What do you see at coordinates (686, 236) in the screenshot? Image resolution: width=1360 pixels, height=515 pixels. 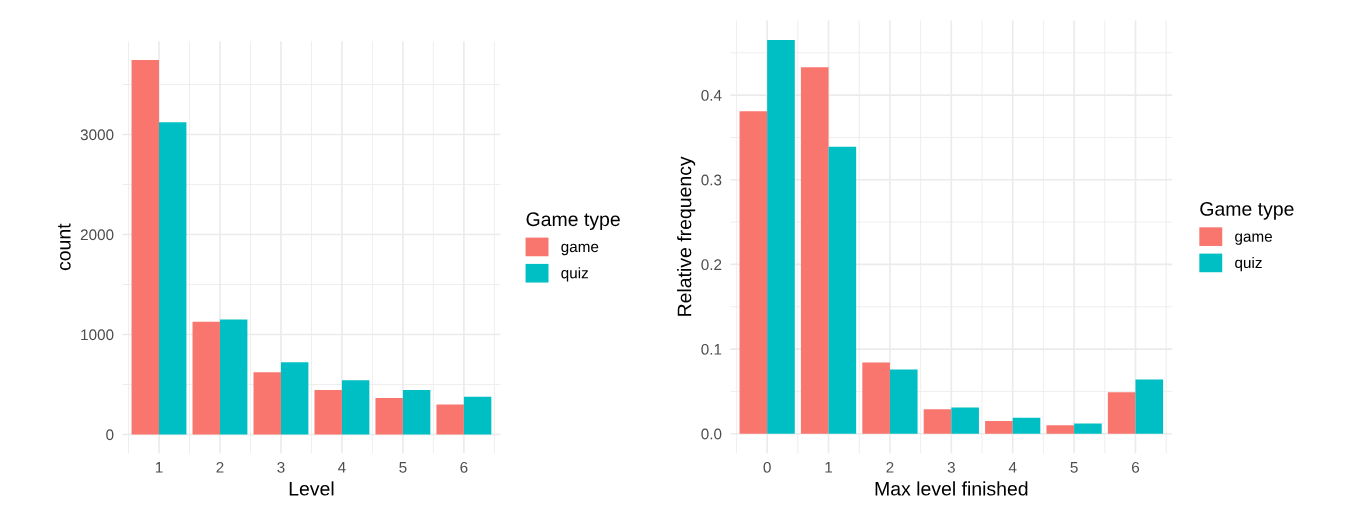 I see `y-axis-title: Relative frequency` at bounding box center [686, 236].